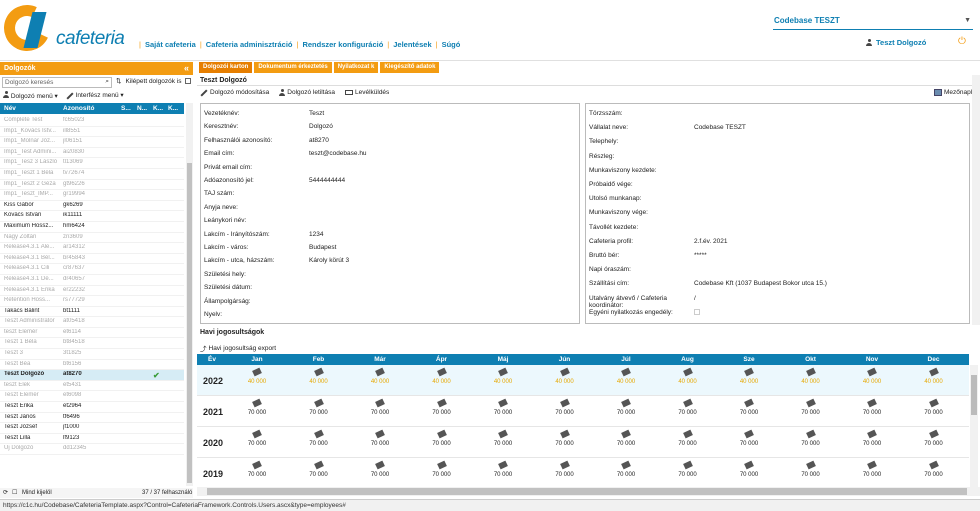  I want to click on employee-row: Imp1_Kovács Istv... ill8551, so click(92, 132).